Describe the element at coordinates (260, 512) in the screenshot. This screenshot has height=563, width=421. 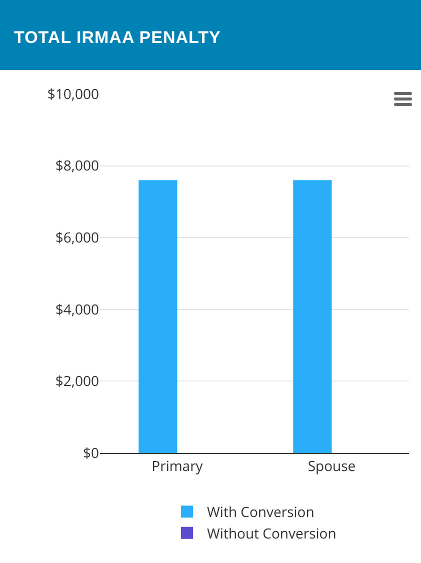
I see `legend-label: With Conversion` at that location.